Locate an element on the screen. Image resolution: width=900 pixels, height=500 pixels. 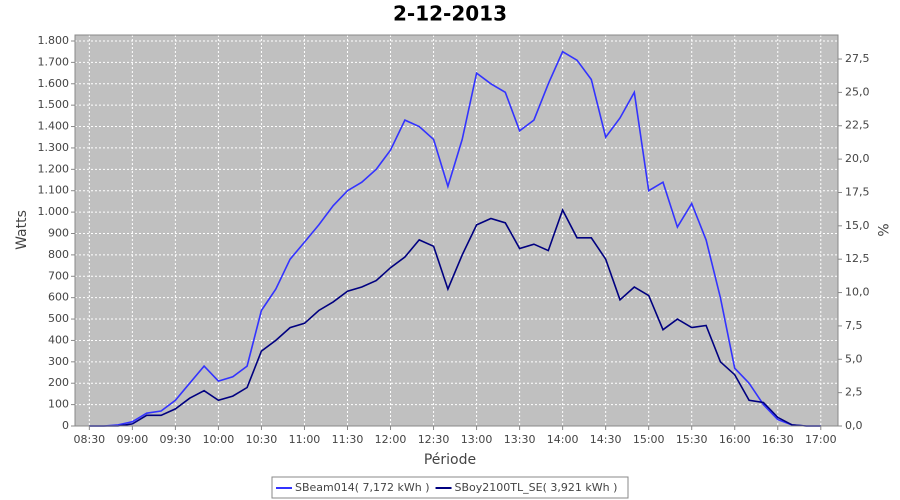
y2-tick-label: 15,0 is located at coordinates (857, 225).